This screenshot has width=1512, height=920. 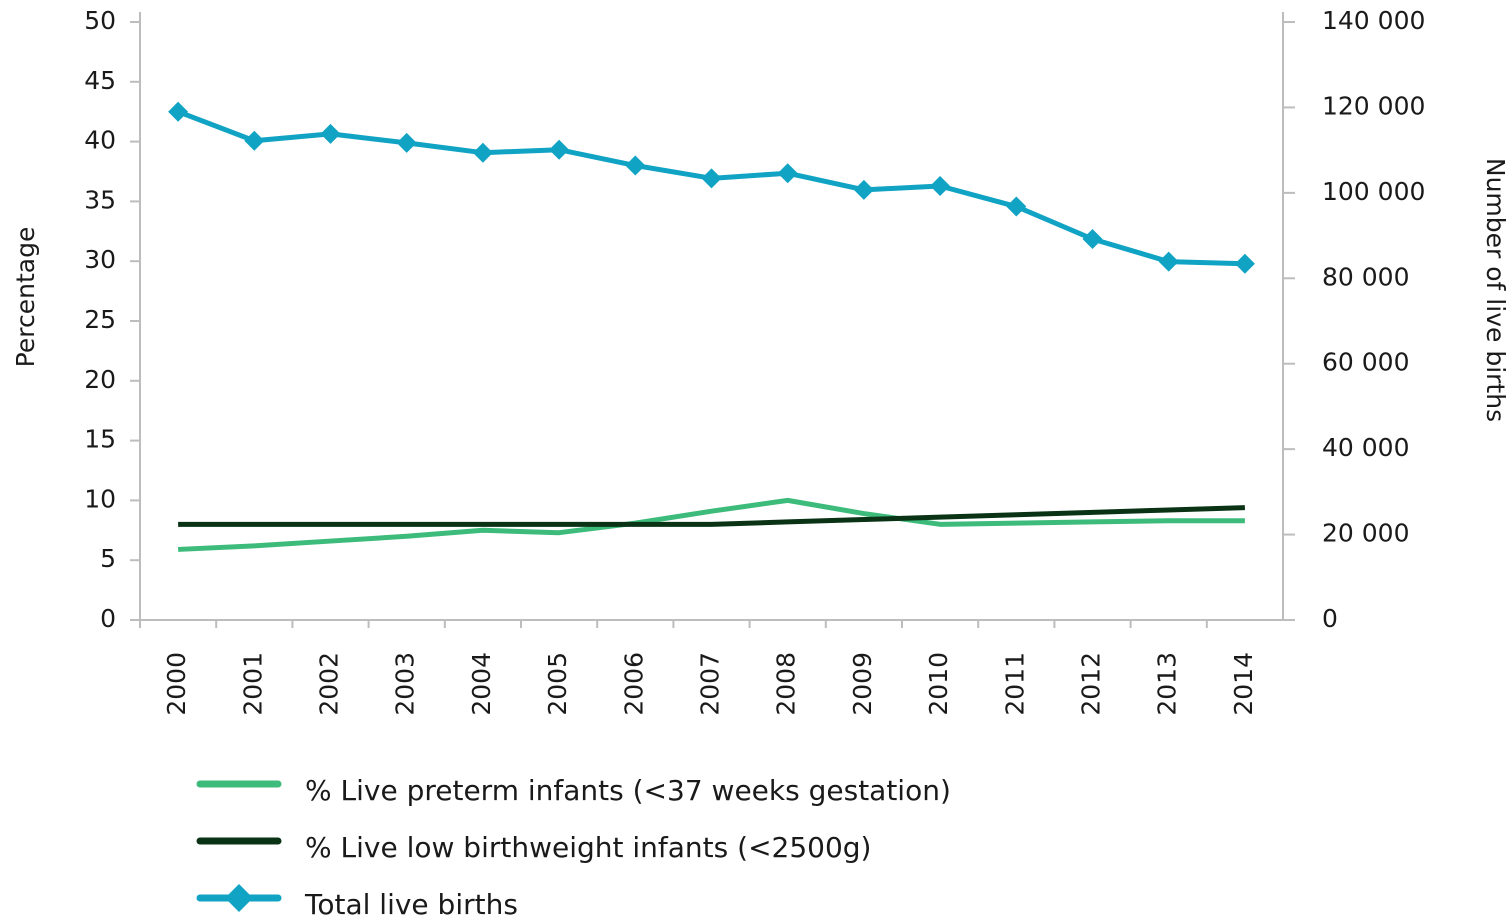 What do you see at coordinates (100, 498) in the screenshot?
I see `y-tick-label: 10` at bounding box center [100, 498].